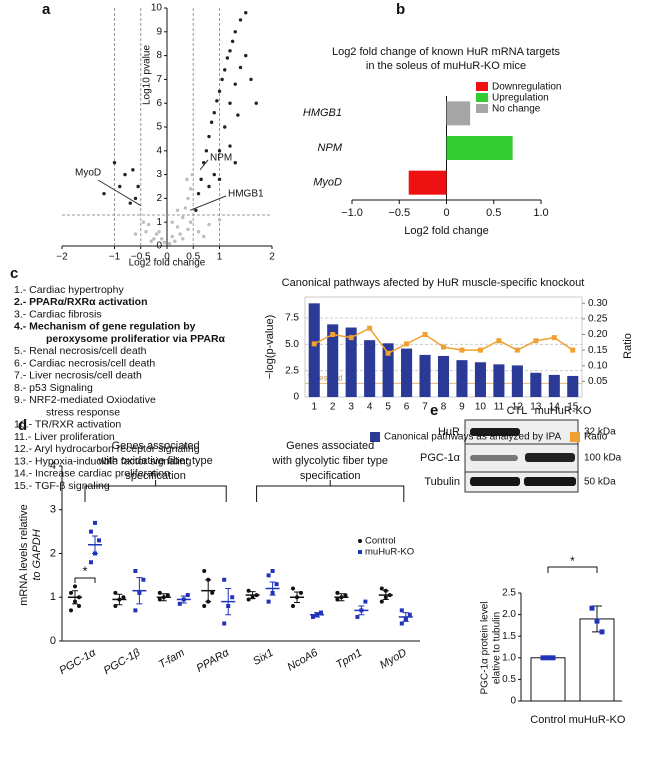 The height and width of the screenshot is (768, 664). Describe the element at coordinates (69, 290) in the screenshot. I see `pathway-item: 1.- Cardiac hypertrophy` at that location.